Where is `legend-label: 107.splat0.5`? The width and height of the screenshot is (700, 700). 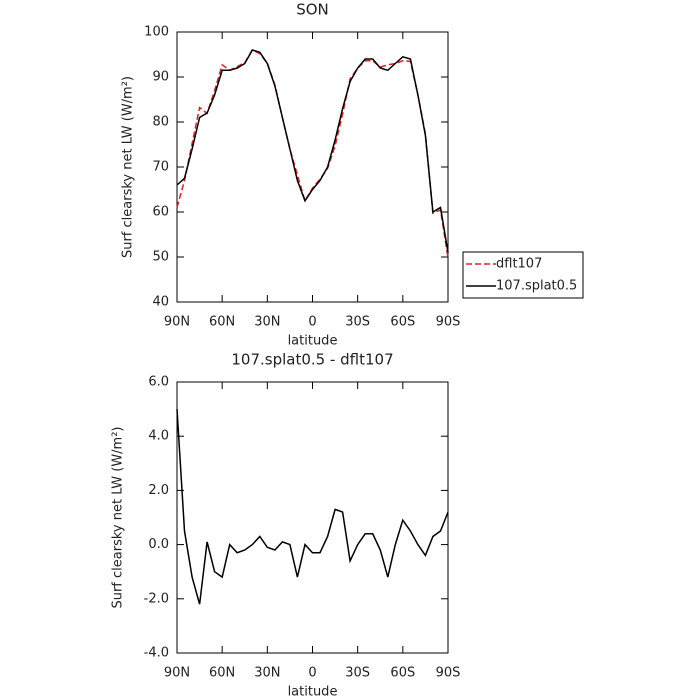 legend-label: 107.splat0.5 is located at coordinates (536, 286).